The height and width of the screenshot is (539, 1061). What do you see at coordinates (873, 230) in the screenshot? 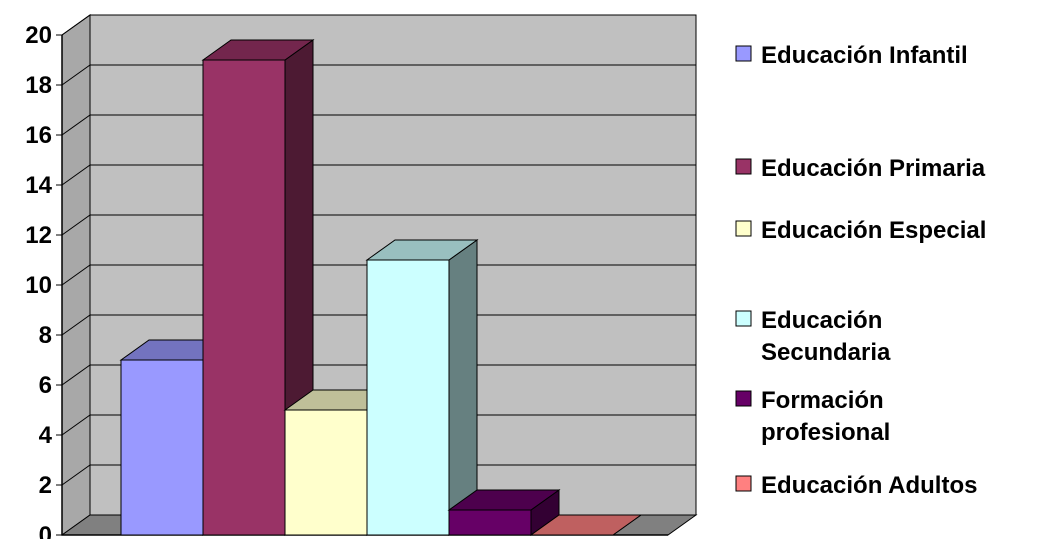
I see `legend-label: Educación Especial` at bounding box center [873, 230].